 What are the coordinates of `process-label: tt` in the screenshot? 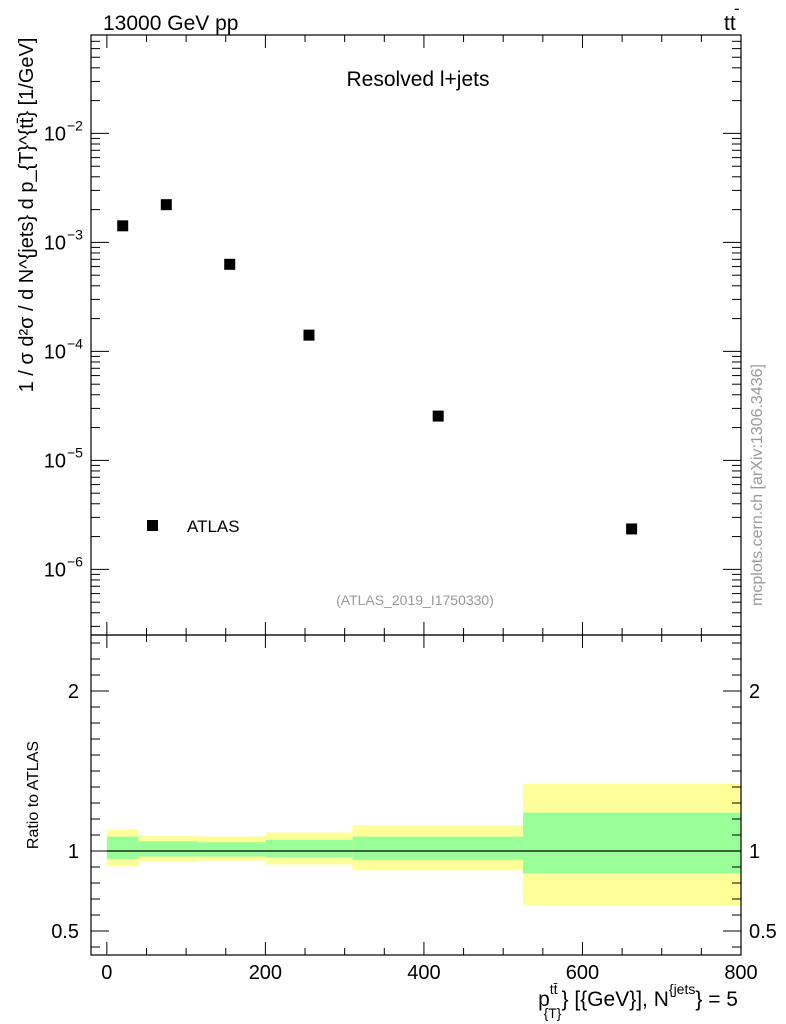 It's located at (730, 23).